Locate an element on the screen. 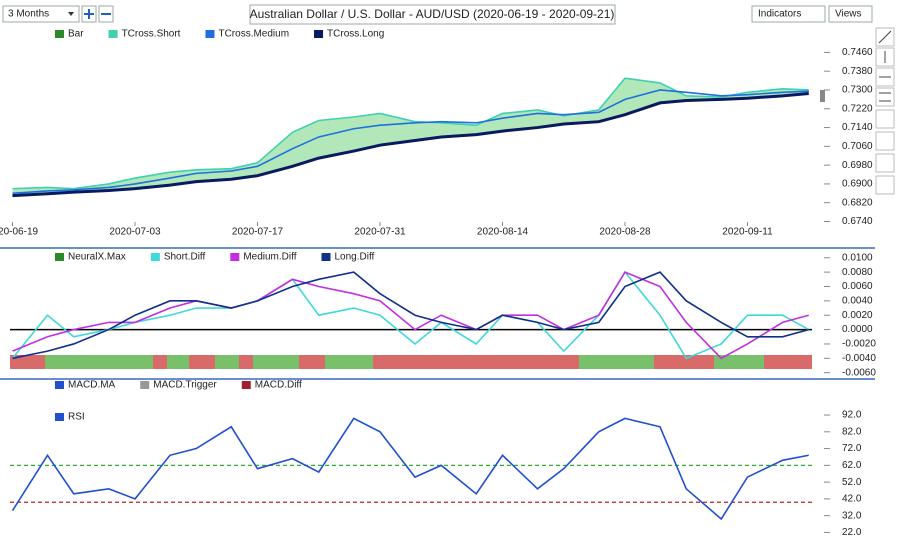 This screenshot has width=903, height=557. legend-label: TCross.Medium is located at coordinates (253, 34).